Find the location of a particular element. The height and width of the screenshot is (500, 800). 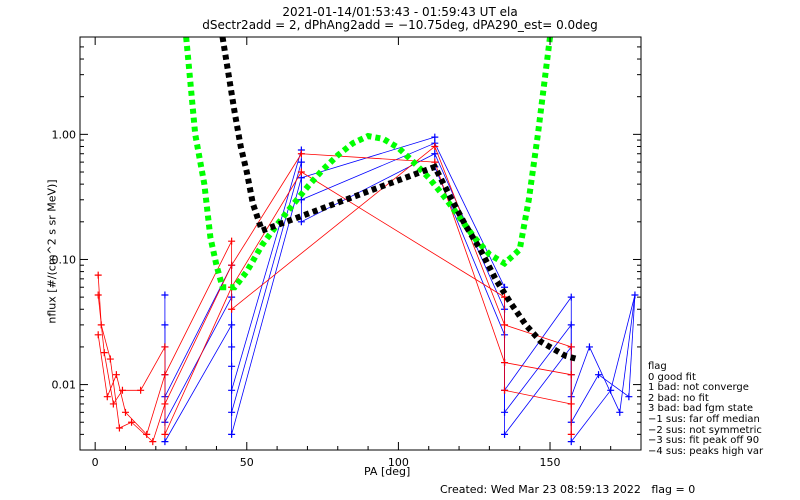

legend-entry: −2 sus: not symmetric is located at coordinates (705, 430).